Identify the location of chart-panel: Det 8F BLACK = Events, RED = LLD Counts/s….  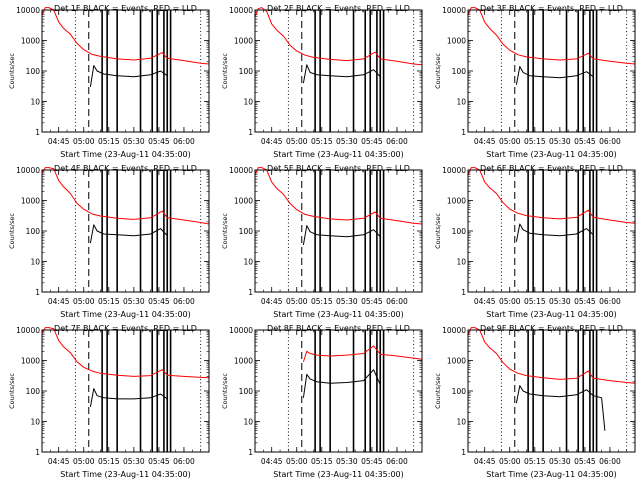
(322, 401).